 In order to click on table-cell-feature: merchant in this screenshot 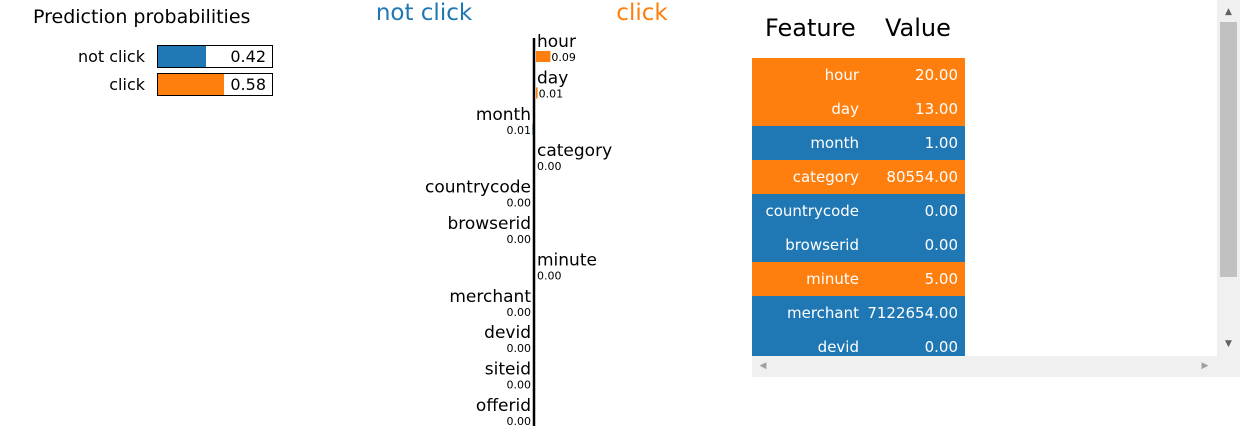, I will do `click(822, 313)`.